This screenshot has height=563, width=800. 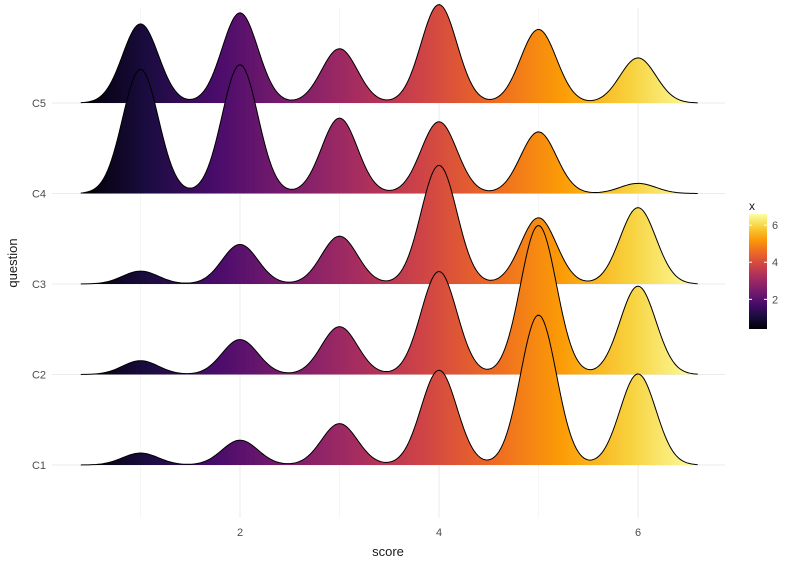 I want to click on x-tick-label: 4, so click(x=439, y=533).